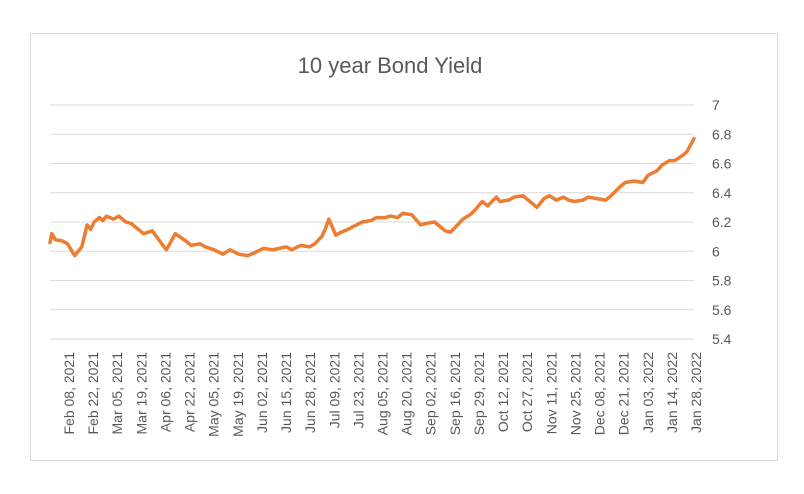  I want to click on x-tick-label: Aug 05, 2021, so click(383, 394).